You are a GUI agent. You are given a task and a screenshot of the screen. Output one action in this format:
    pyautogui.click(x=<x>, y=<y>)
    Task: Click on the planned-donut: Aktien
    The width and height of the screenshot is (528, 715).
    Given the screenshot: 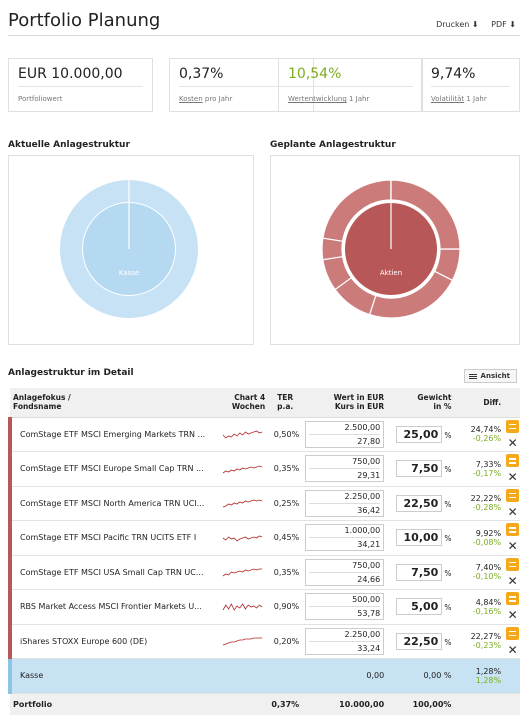 What is the action you would take?
    pyautogui.click(x=391, y=249)
    